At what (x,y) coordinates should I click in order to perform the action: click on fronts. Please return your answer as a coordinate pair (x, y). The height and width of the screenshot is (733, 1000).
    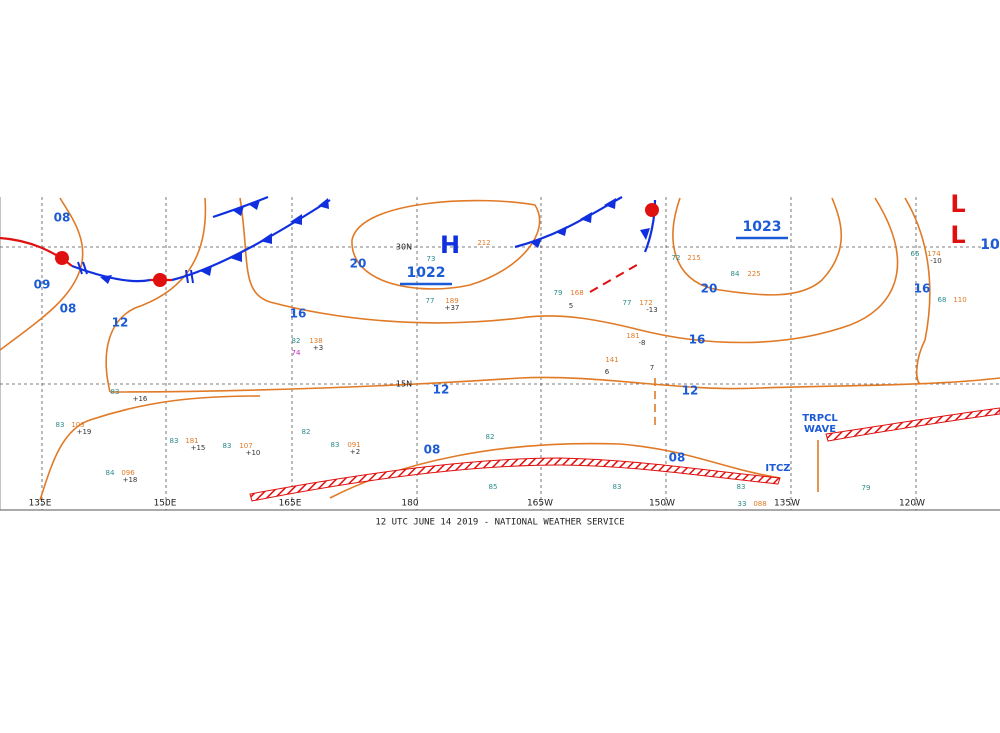
    Looking at the image, I should click on (329, 244).